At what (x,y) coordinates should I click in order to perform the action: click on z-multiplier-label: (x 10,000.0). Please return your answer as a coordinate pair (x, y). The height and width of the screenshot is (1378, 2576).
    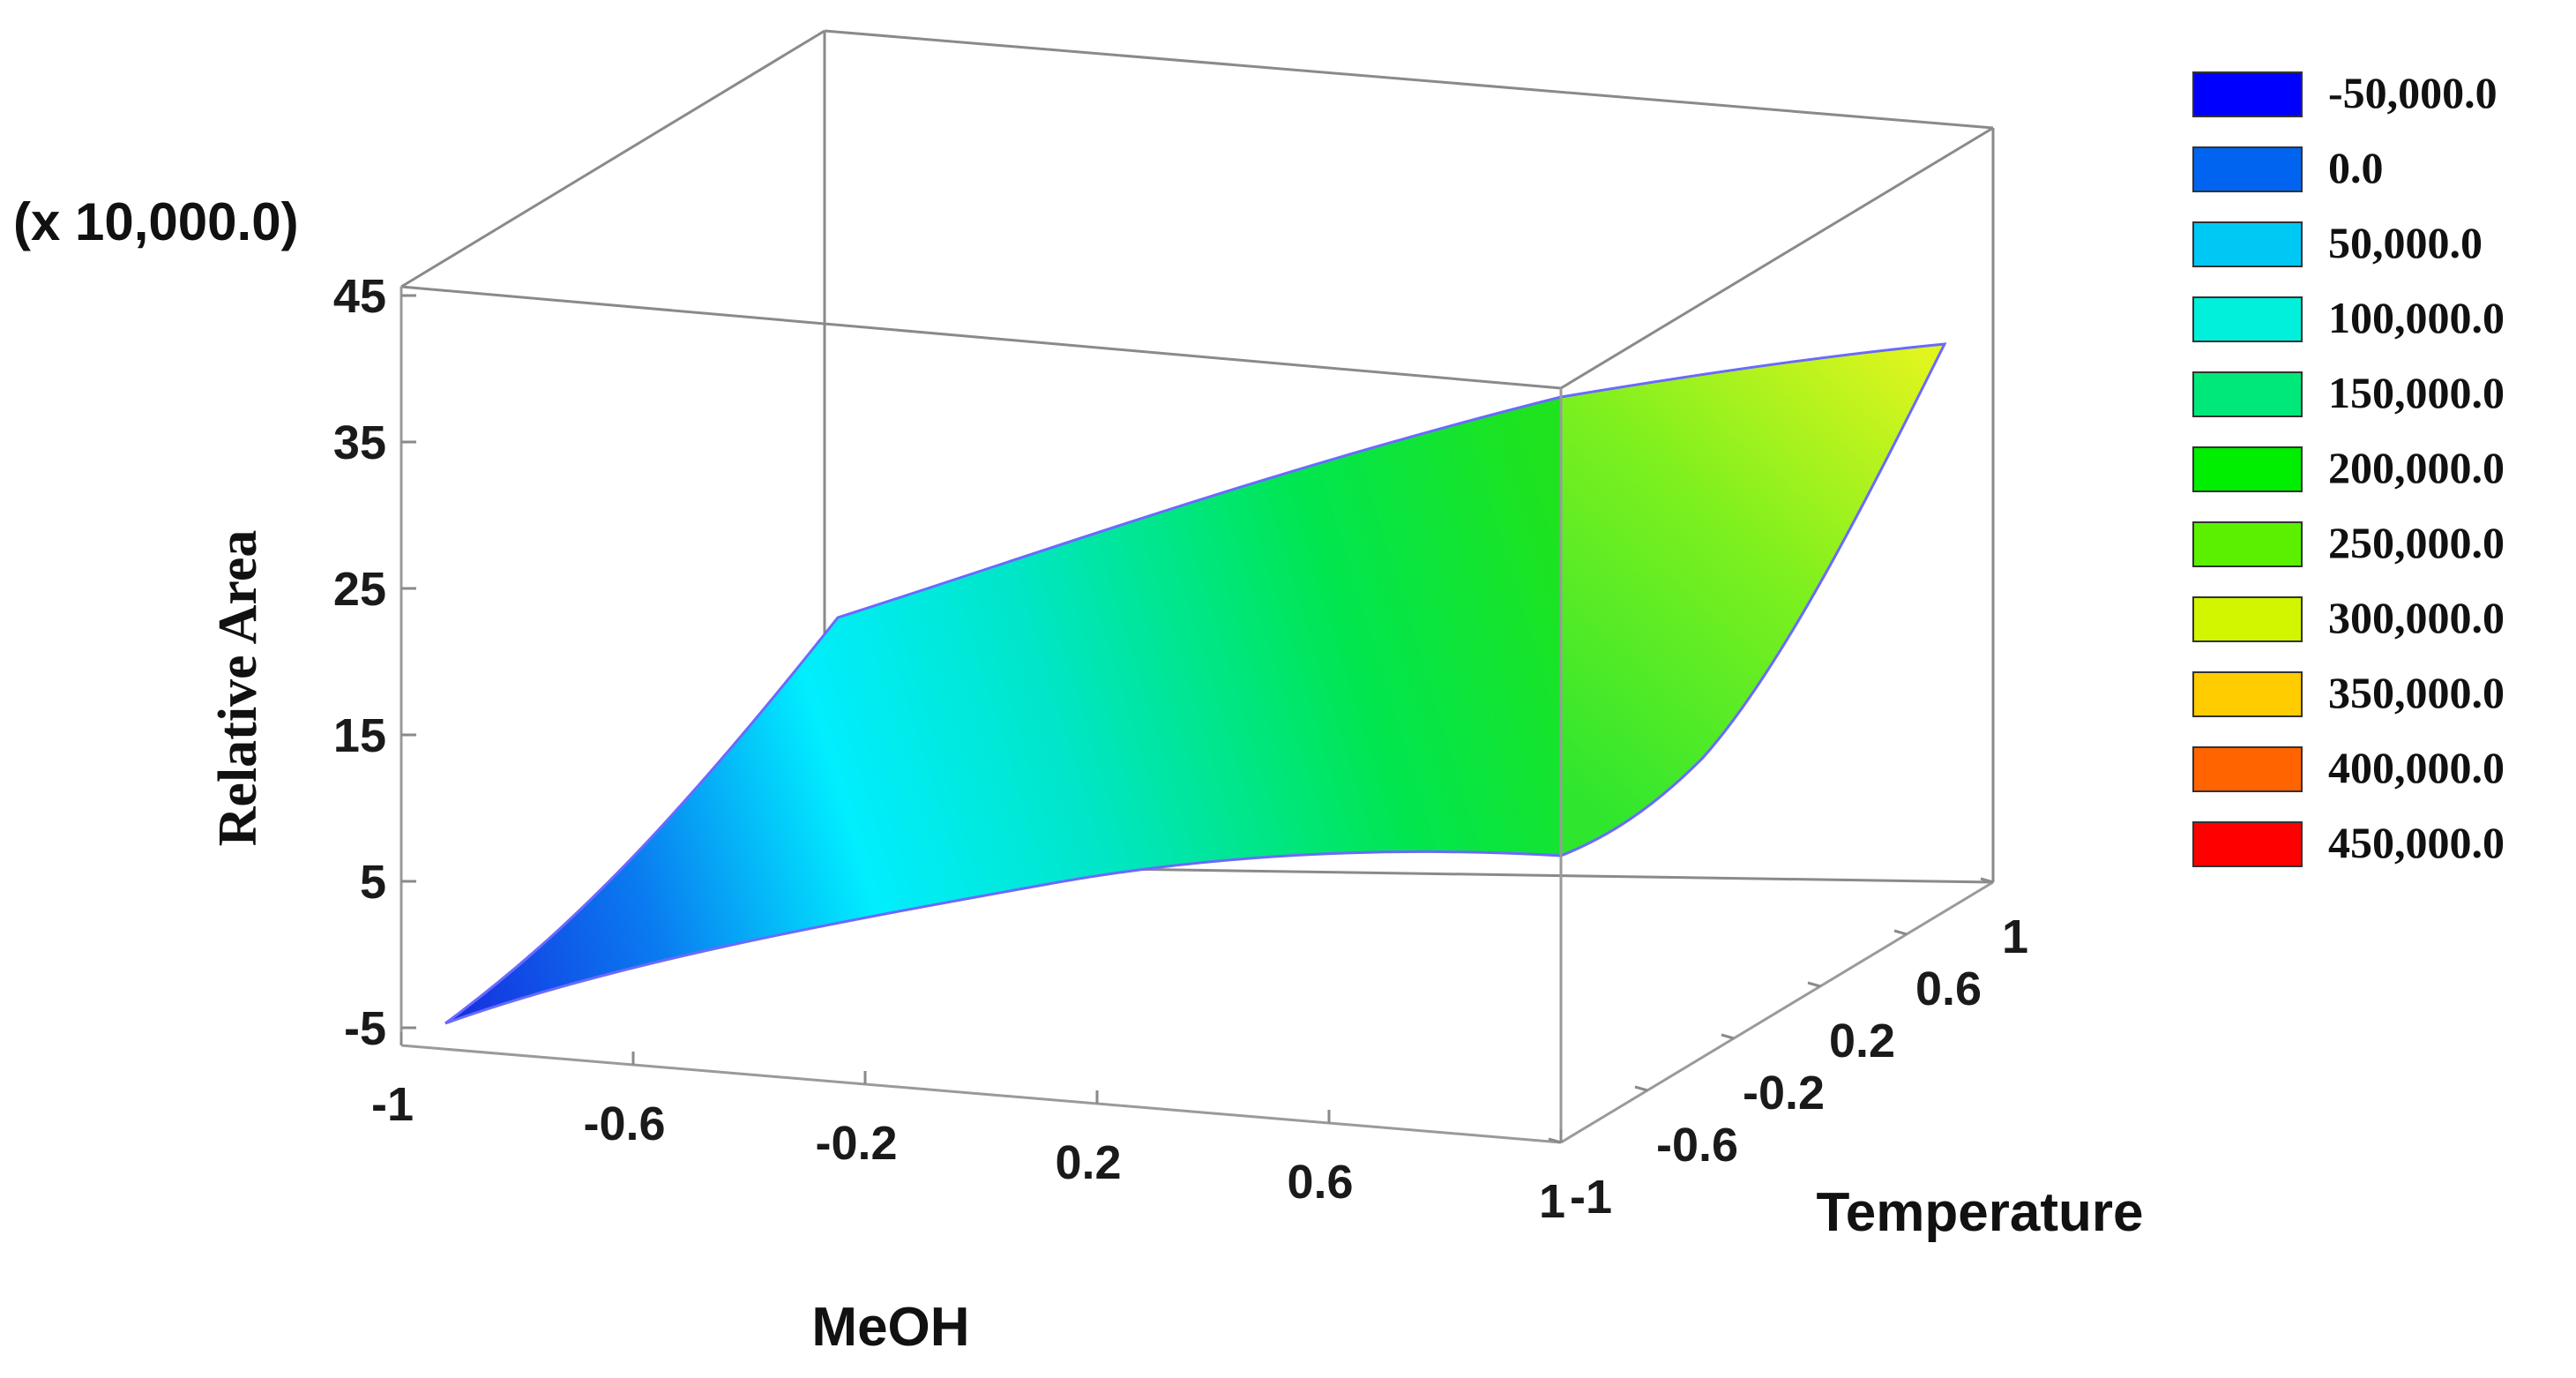
    Looking at the image, I should click on (156, 221).